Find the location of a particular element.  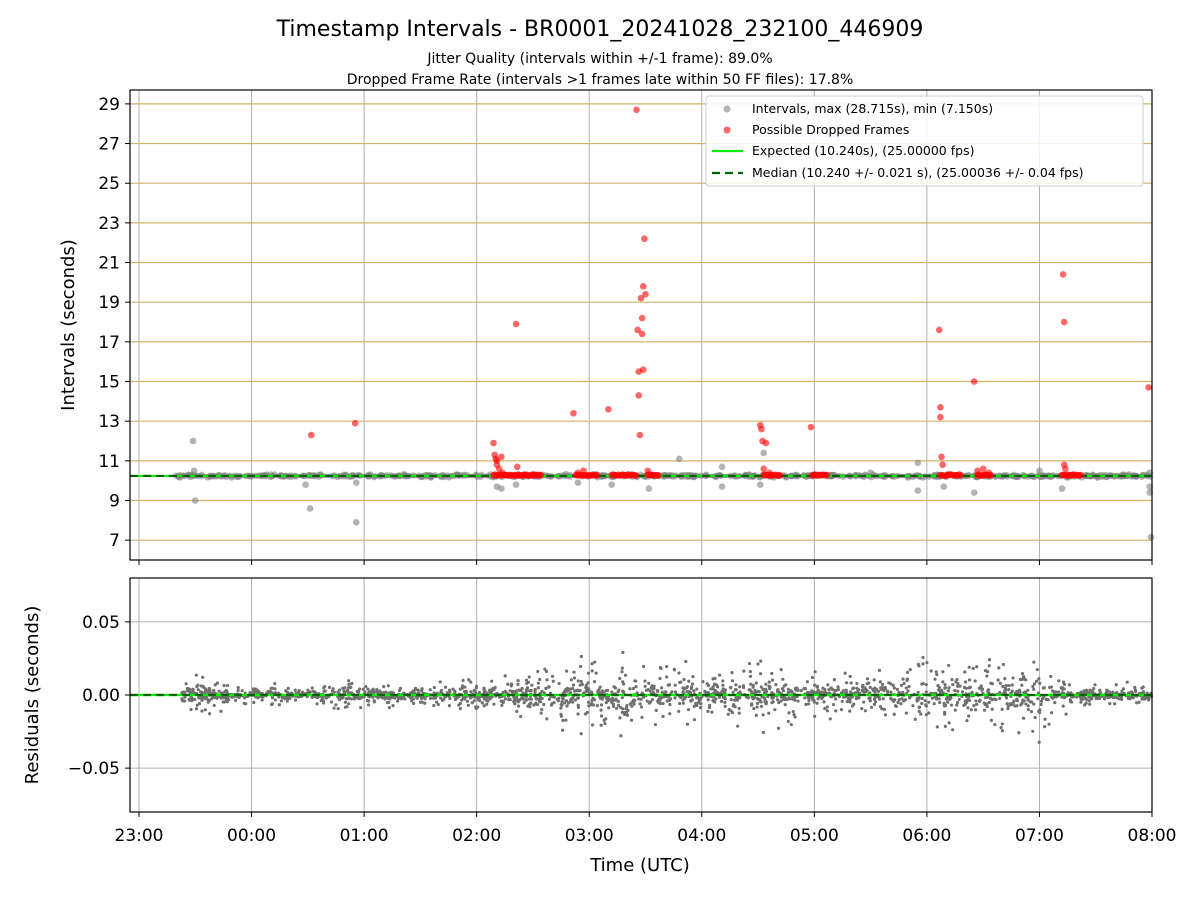

time-x-tick-label: 08:00 is located at coordinates (1152, 836).